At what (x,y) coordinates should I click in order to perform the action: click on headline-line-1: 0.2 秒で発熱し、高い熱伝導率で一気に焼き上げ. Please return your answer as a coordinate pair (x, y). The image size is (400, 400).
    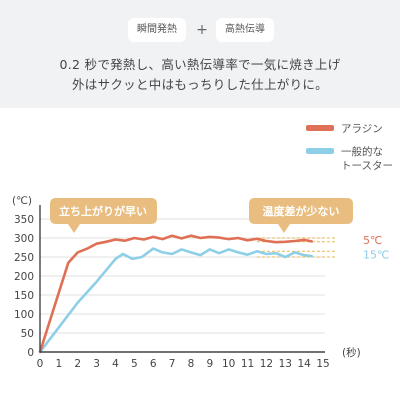
    Looking at the image, I should click on (200, 64).